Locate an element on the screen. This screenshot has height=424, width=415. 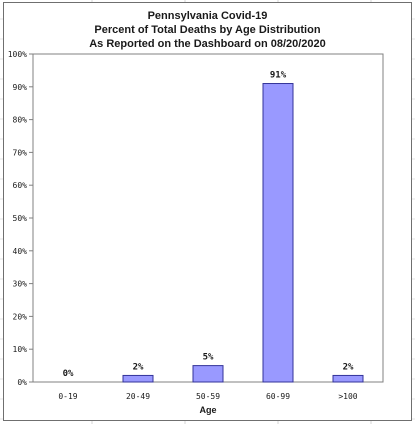
data-label: 91% is located at coordinates (278, 76).